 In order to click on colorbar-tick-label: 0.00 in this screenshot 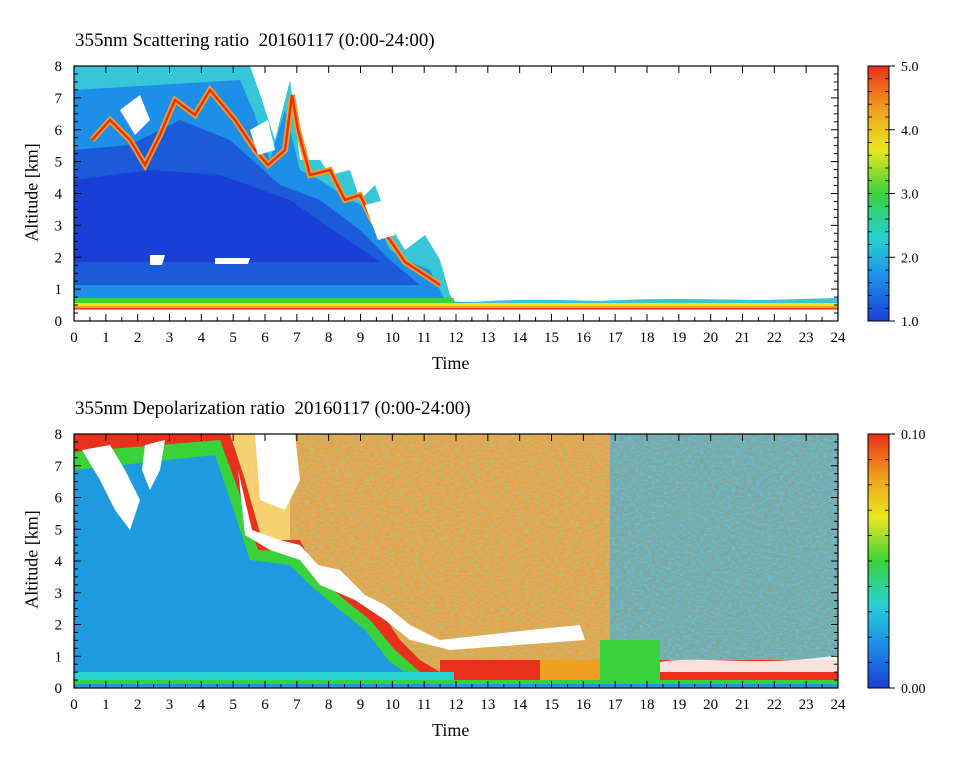, I will do `click(913, 689)`.